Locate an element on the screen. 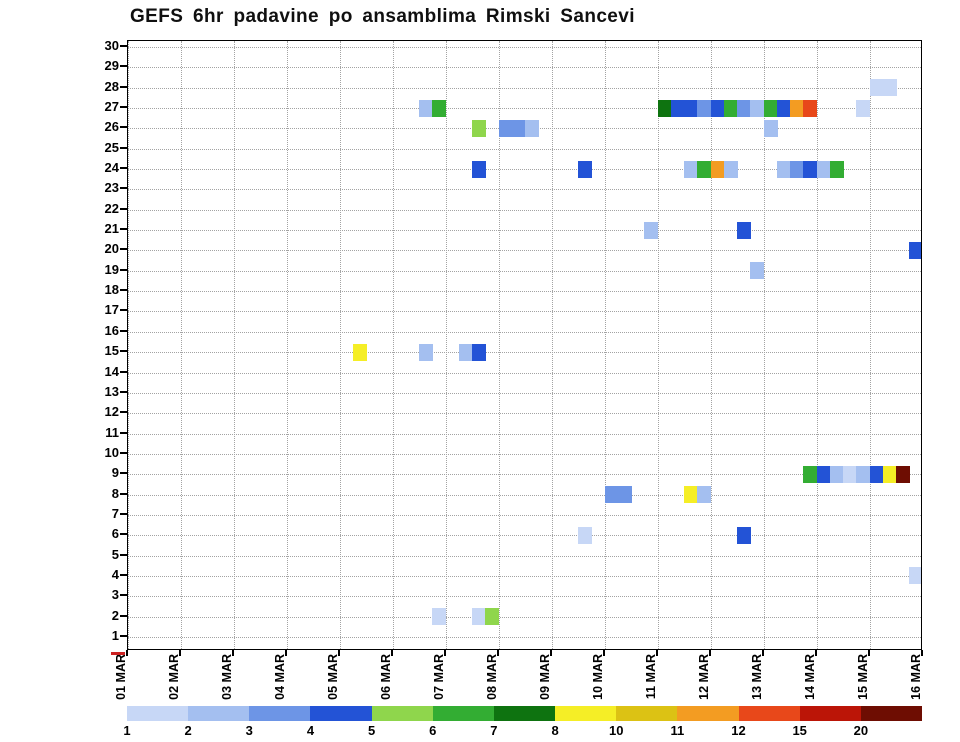  y-tick-label: 16 is located at coordinates (111, 330).